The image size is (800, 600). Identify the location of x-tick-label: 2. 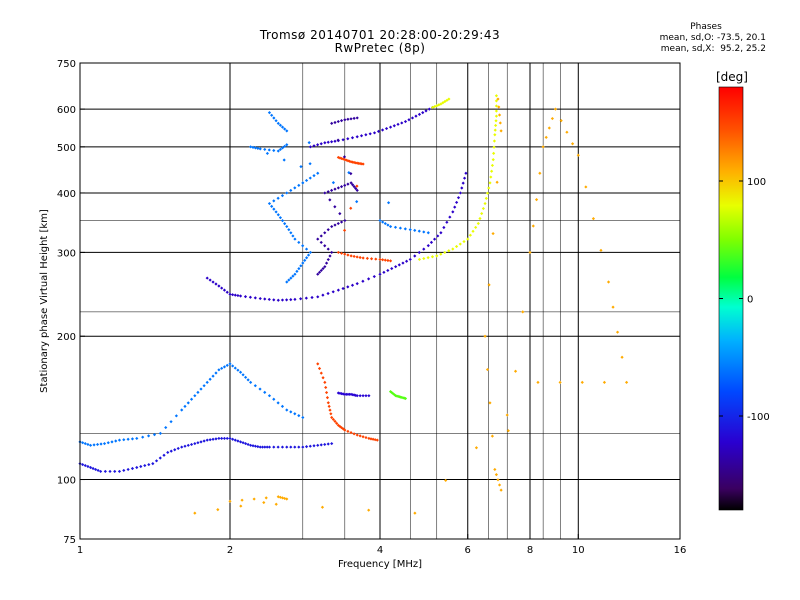
(230, 550).